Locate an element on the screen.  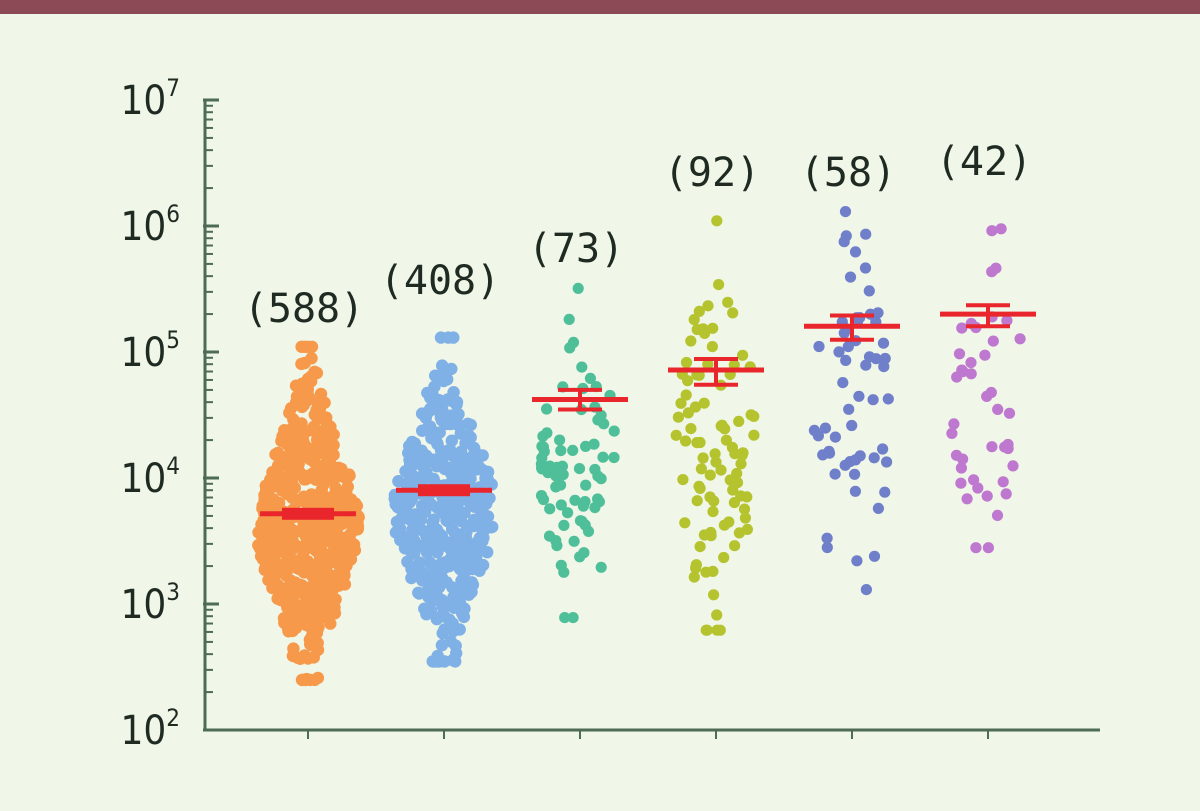
group-count-label: (58) is located at coordinates (848, 173).